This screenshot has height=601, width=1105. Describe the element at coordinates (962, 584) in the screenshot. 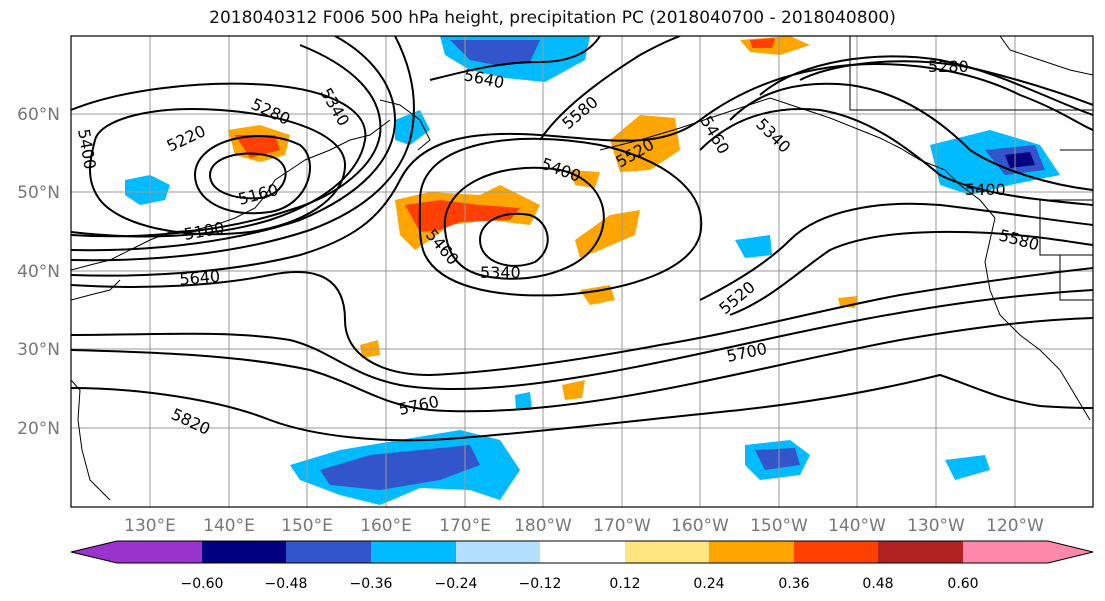

I see `colorbar-tick-label: 0.60` at that location.